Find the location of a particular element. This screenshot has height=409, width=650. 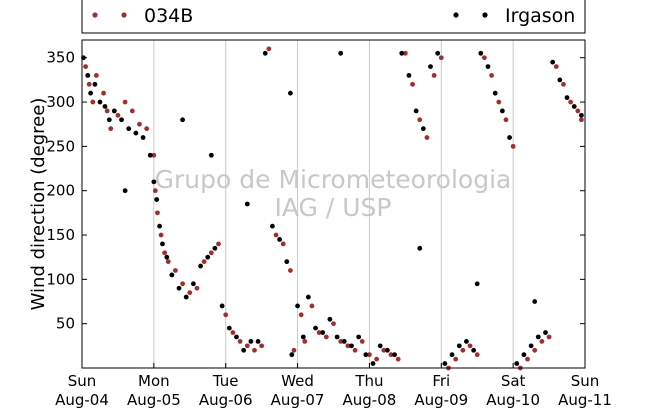

y-tick-label: 100 is located at coordinates (60, 279).